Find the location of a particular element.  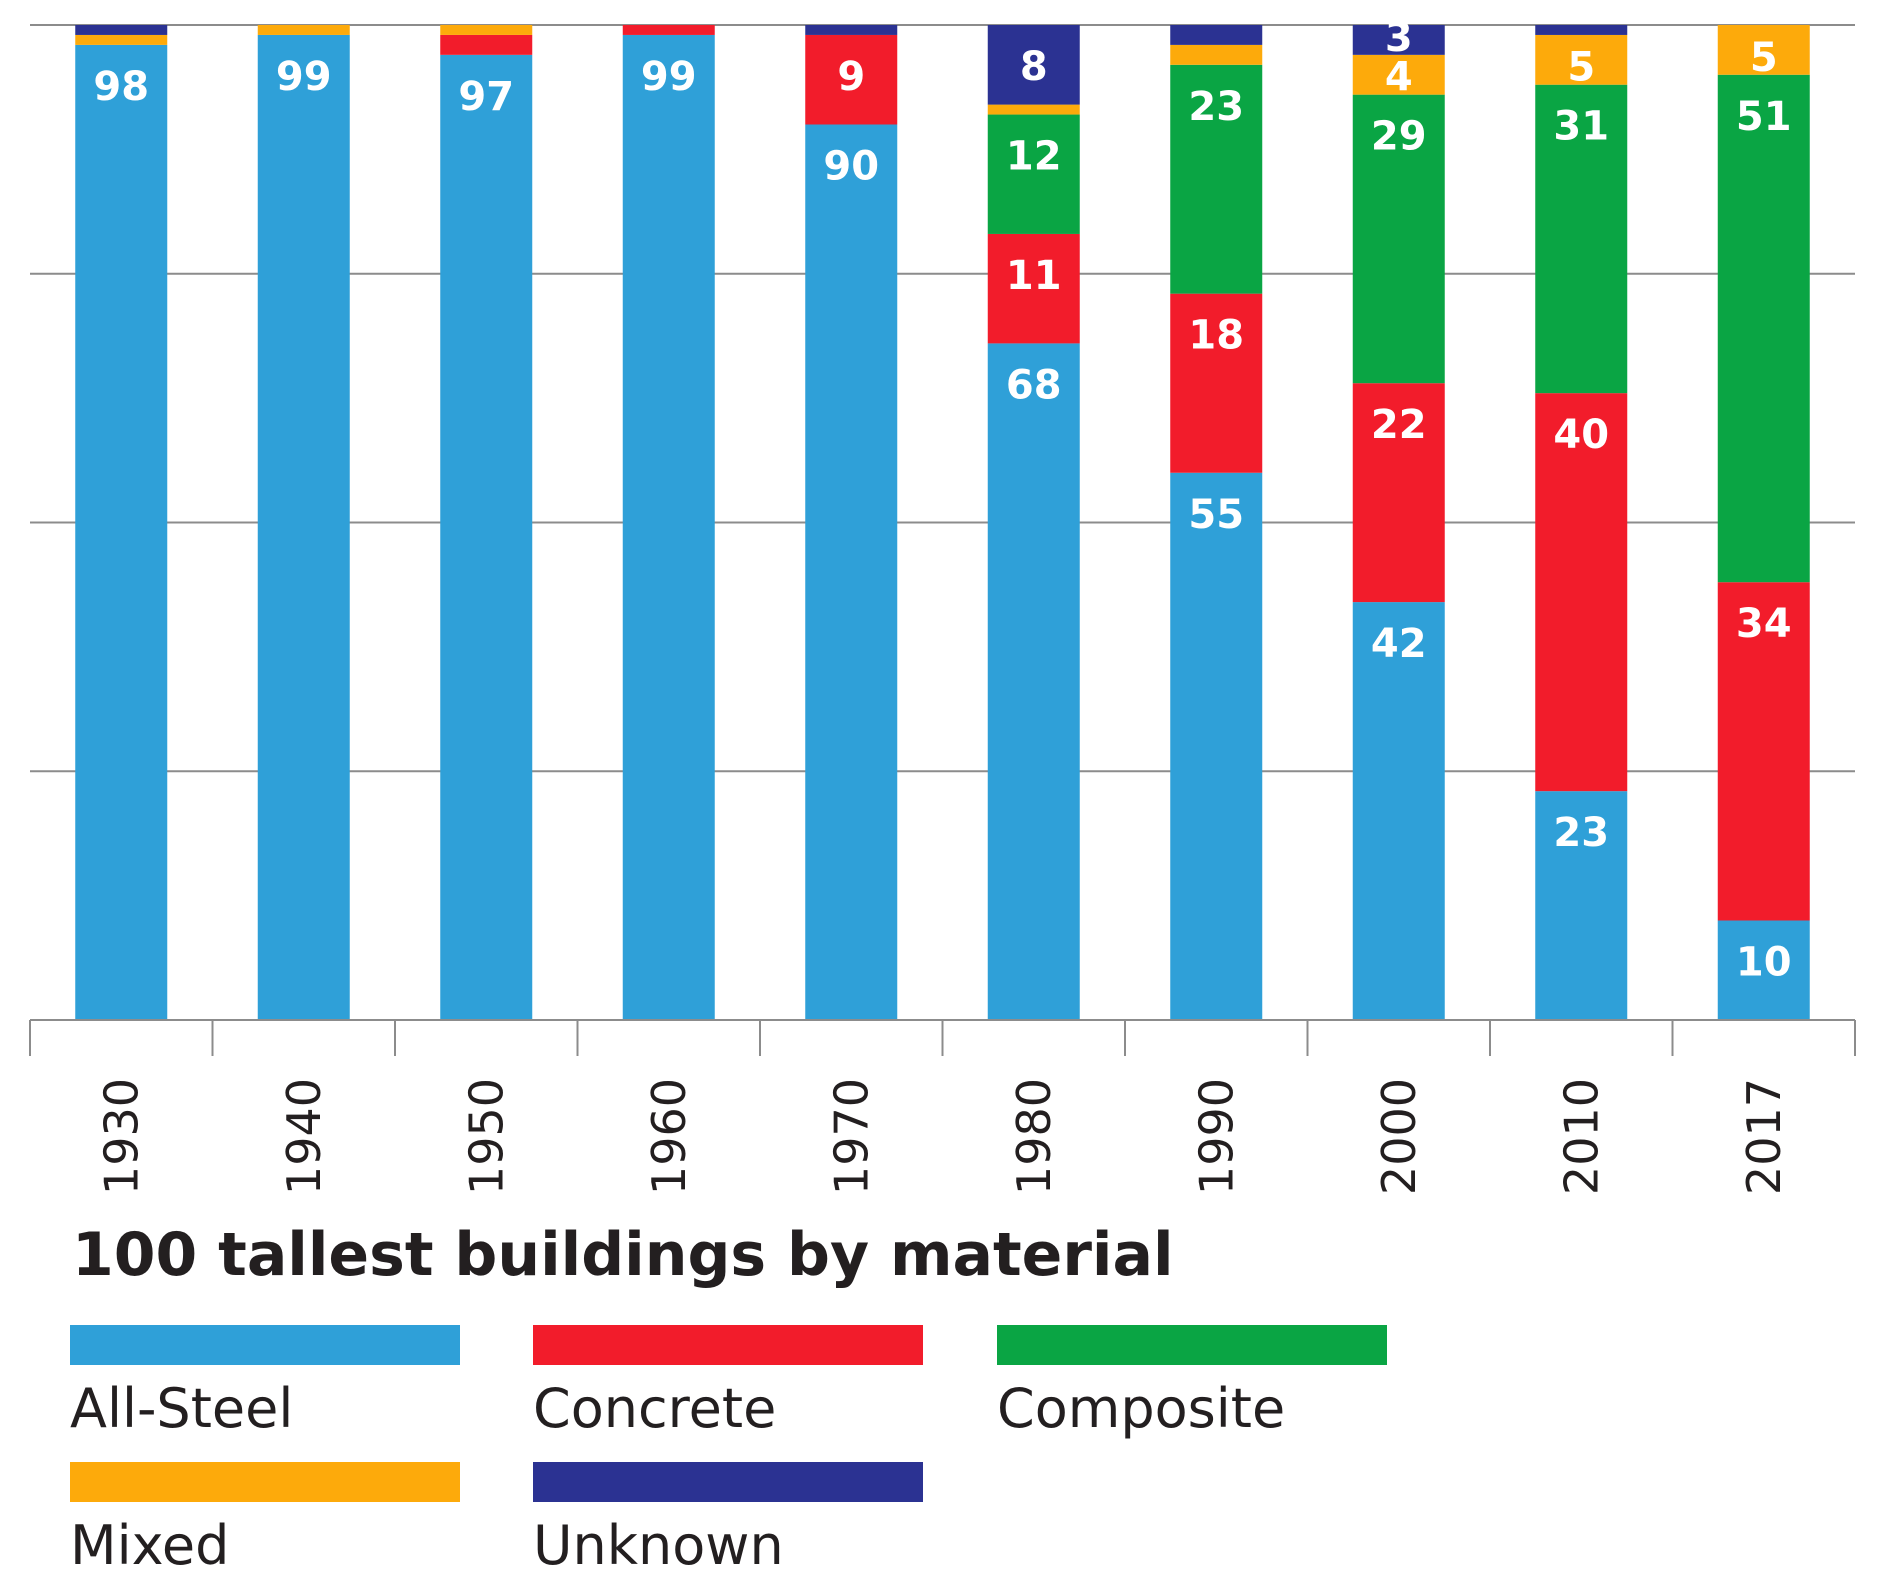

bar-2000-steel is located at coordinates (1398, 811).